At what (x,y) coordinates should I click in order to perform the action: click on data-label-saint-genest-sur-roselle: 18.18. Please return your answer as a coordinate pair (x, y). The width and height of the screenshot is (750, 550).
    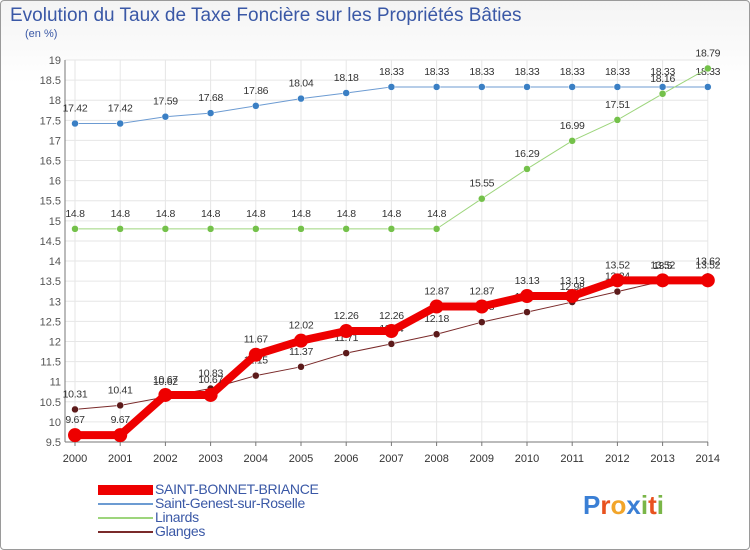
    Looking at the image, I should click on (346, 78).